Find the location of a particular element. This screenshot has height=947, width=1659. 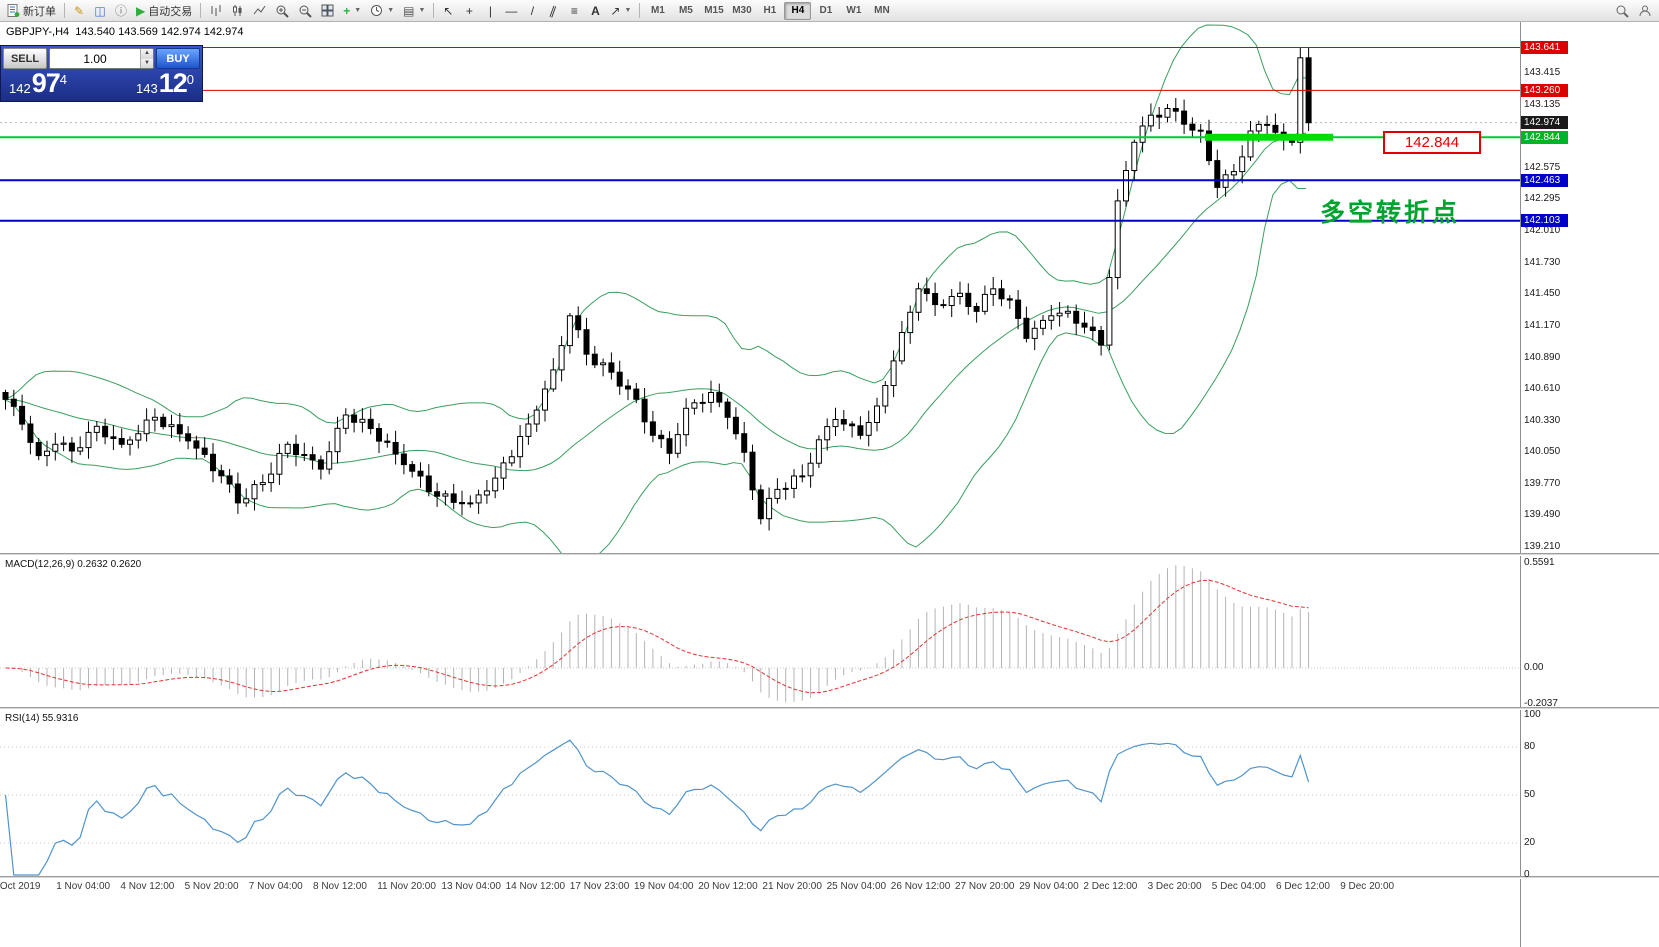

time-label: 1 Nov 04:00 is located at coordinates (83, 886).